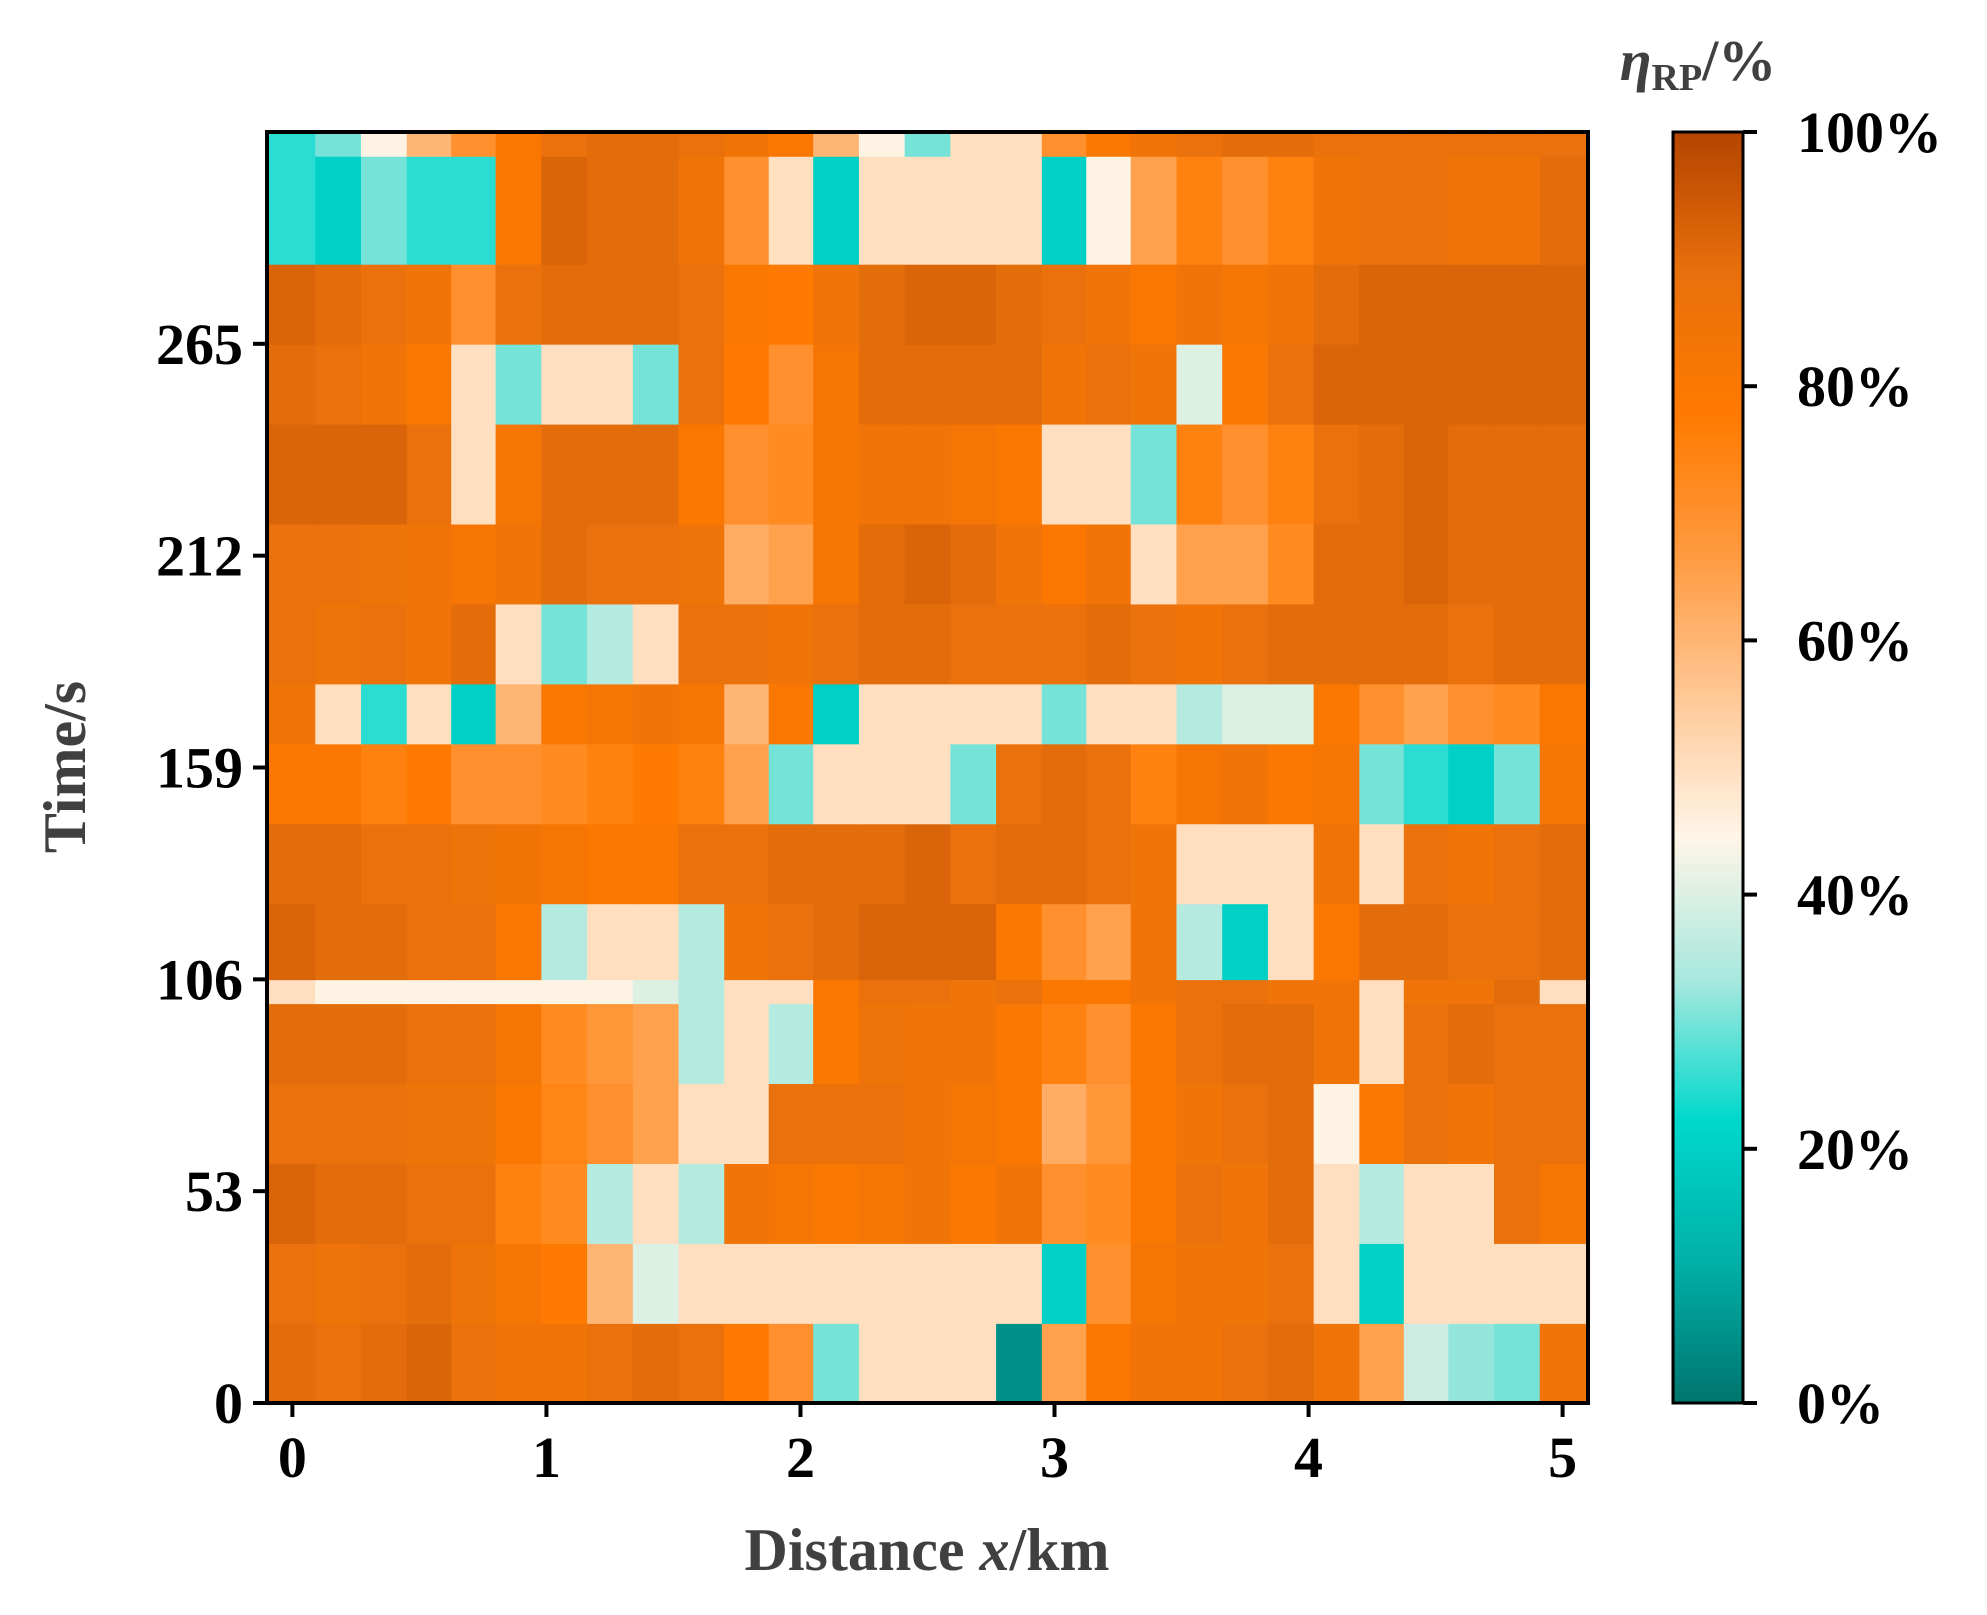  Describe the element at coordinates (1562, 1457) in the screenshot. I see `x-tick-label: 5` at that location.